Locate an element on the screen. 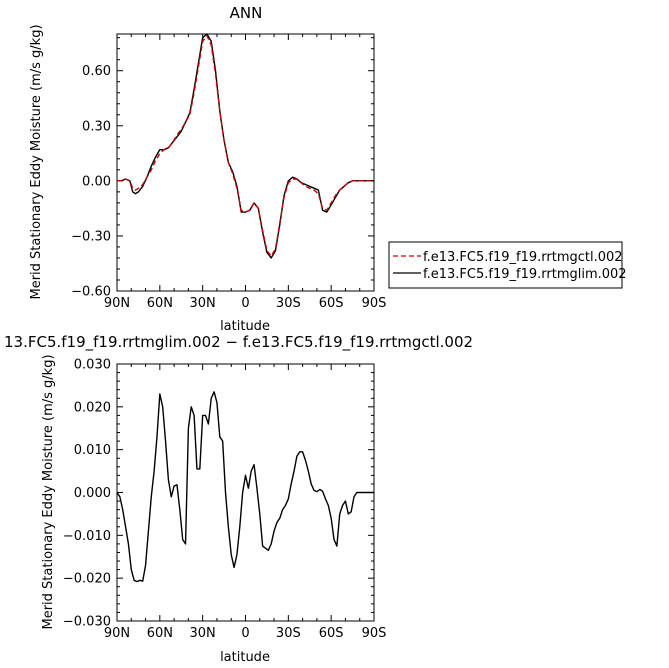 The height and width of the screenshot is (668, 669). top-x-tick-label: 60N is located at coordinates (160, 303).